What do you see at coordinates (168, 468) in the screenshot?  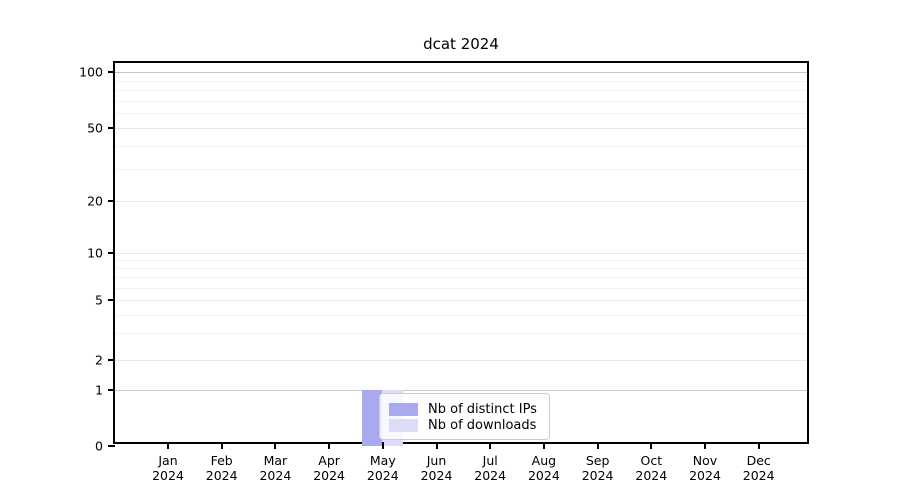 I see `x-axis-tick-label: Jan 2024` at bounding box center [168, 468].